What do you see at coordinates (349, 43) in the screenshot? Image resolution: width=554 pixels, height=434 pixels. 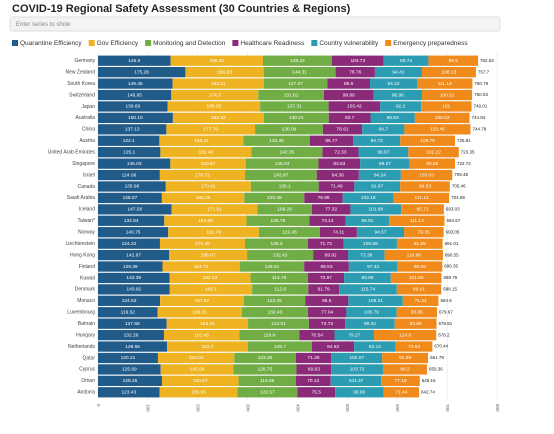 I see `legend-label: Country vulnerability` at bounding box center [349, 43].